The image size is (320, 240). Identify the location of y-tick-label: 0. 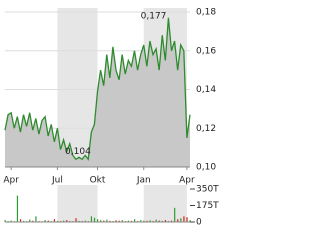
(199, 223).